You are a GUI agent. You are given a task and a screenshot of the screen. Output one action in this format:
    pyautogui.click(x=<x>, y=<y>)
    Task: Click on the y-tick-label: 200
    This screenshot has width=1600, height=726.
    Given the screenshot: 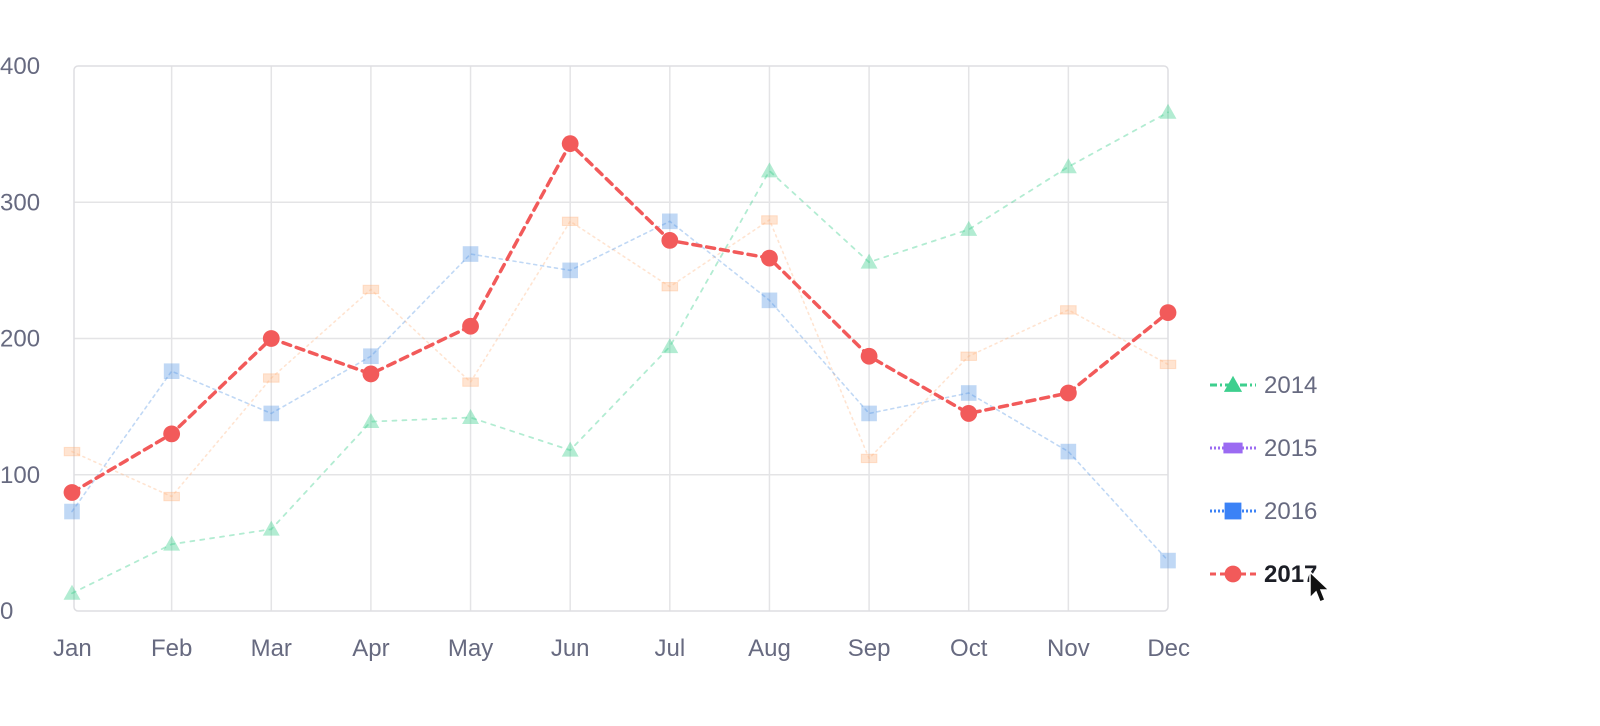 What is the action you would take?
    pyautogui.click(x=20, y=339)
    